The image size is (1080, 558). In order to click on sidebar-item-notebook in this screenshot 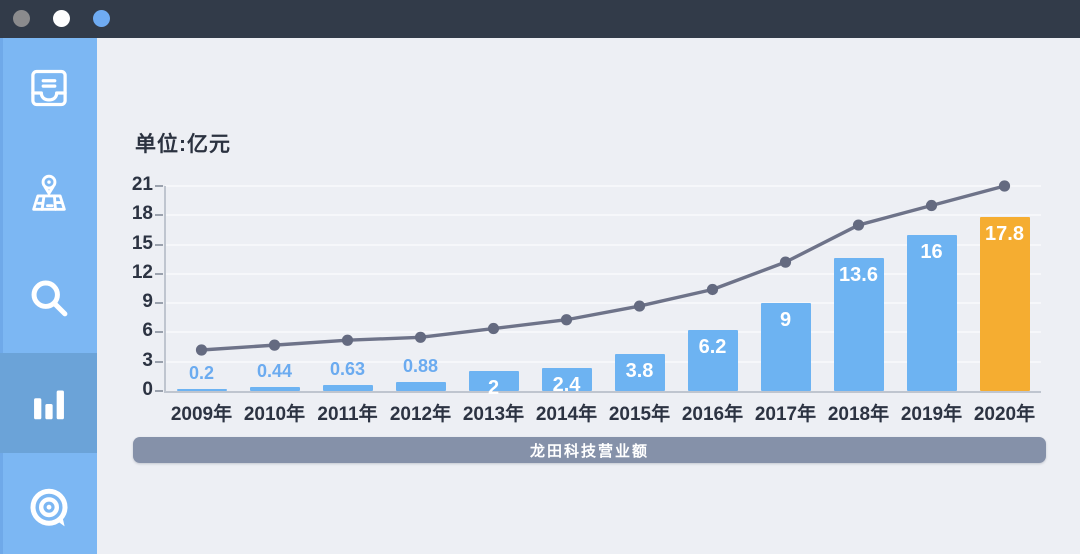, I will do `click(48, 88)`.